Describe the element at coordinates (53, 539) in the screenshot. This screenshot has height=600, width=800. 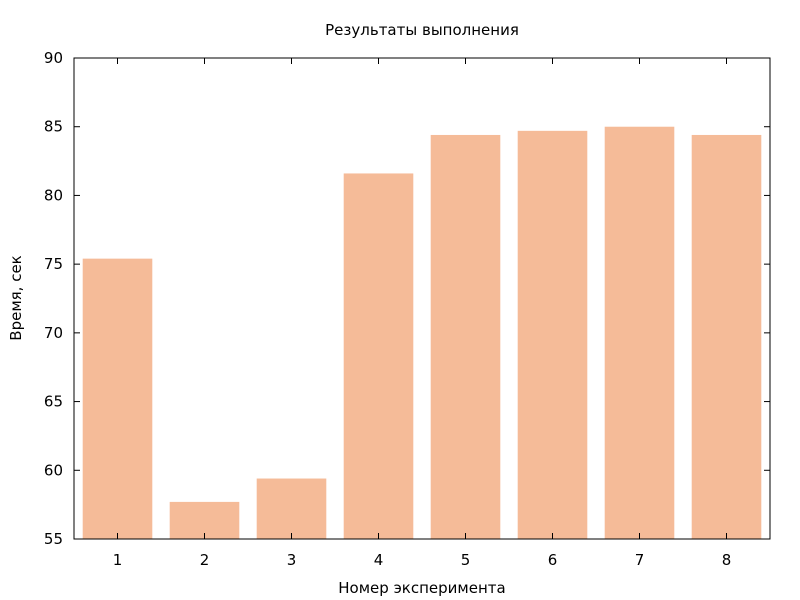
I see `y-tick-label-55: 55` at that location.